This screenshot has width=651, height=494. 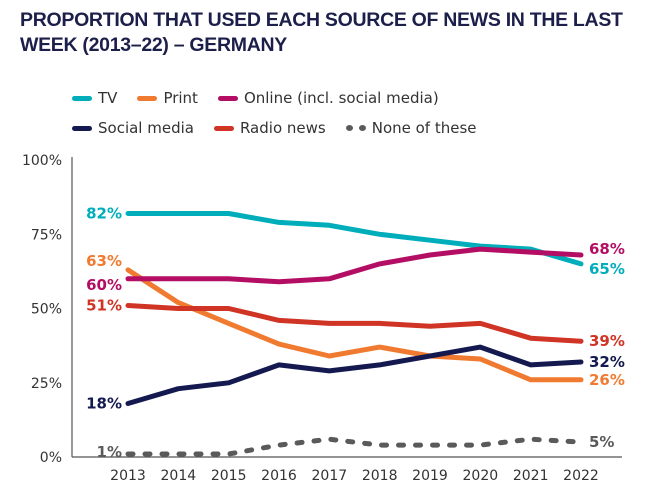 What do you see at coordinates (51, 458) in the screenshot?
I see `y-tick-label: 0%` at bounding box center [51, 458].